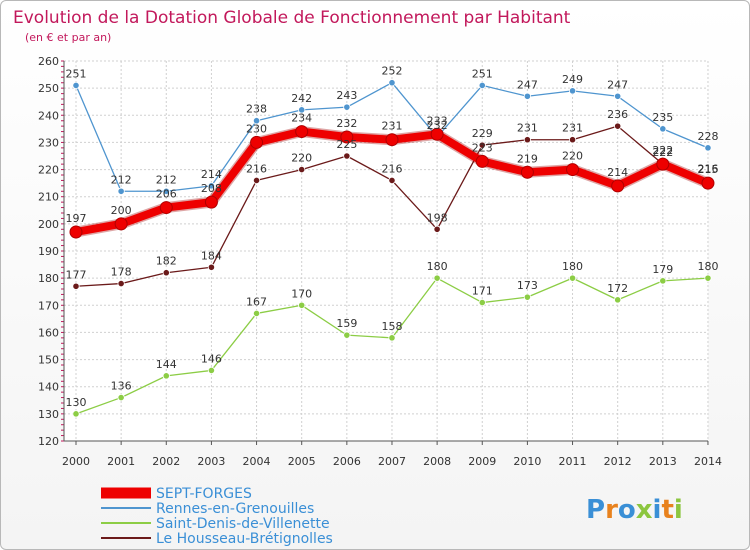 Image resolution: width=750 pixels, height=550 pixels. Describe the element at coordinates (301, 158) in the screenshot. I see `data-label-le-housseau-br-tignolles: 220` at that location.